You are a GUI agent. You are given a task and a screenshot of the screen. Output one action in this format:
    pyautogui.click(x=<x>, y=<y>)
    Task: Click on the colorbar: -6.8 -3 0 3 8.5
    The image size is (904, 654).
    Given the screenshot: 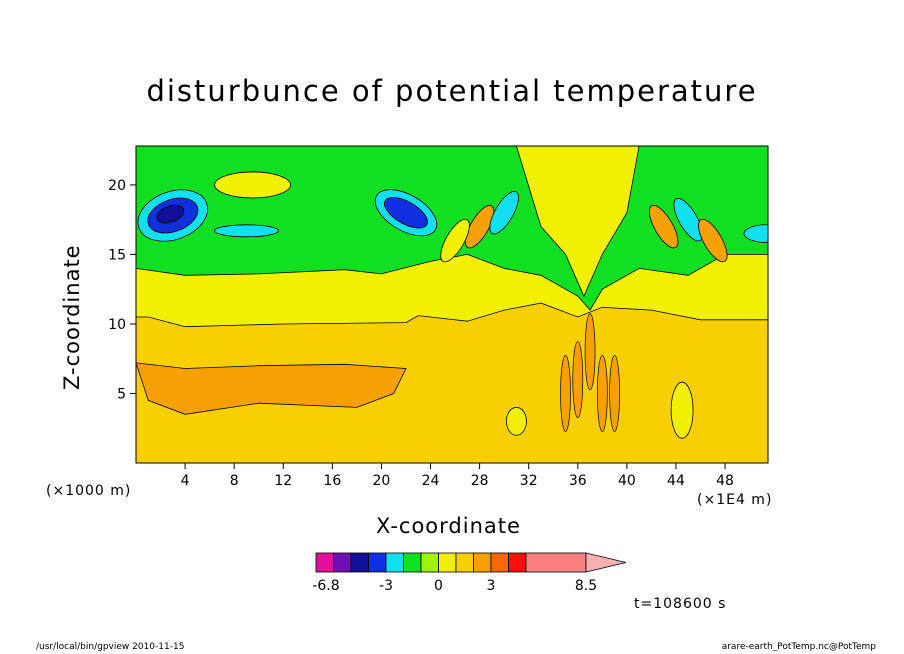 What is the action you would take?
    pyautogui.click(x=469, y=573)
    